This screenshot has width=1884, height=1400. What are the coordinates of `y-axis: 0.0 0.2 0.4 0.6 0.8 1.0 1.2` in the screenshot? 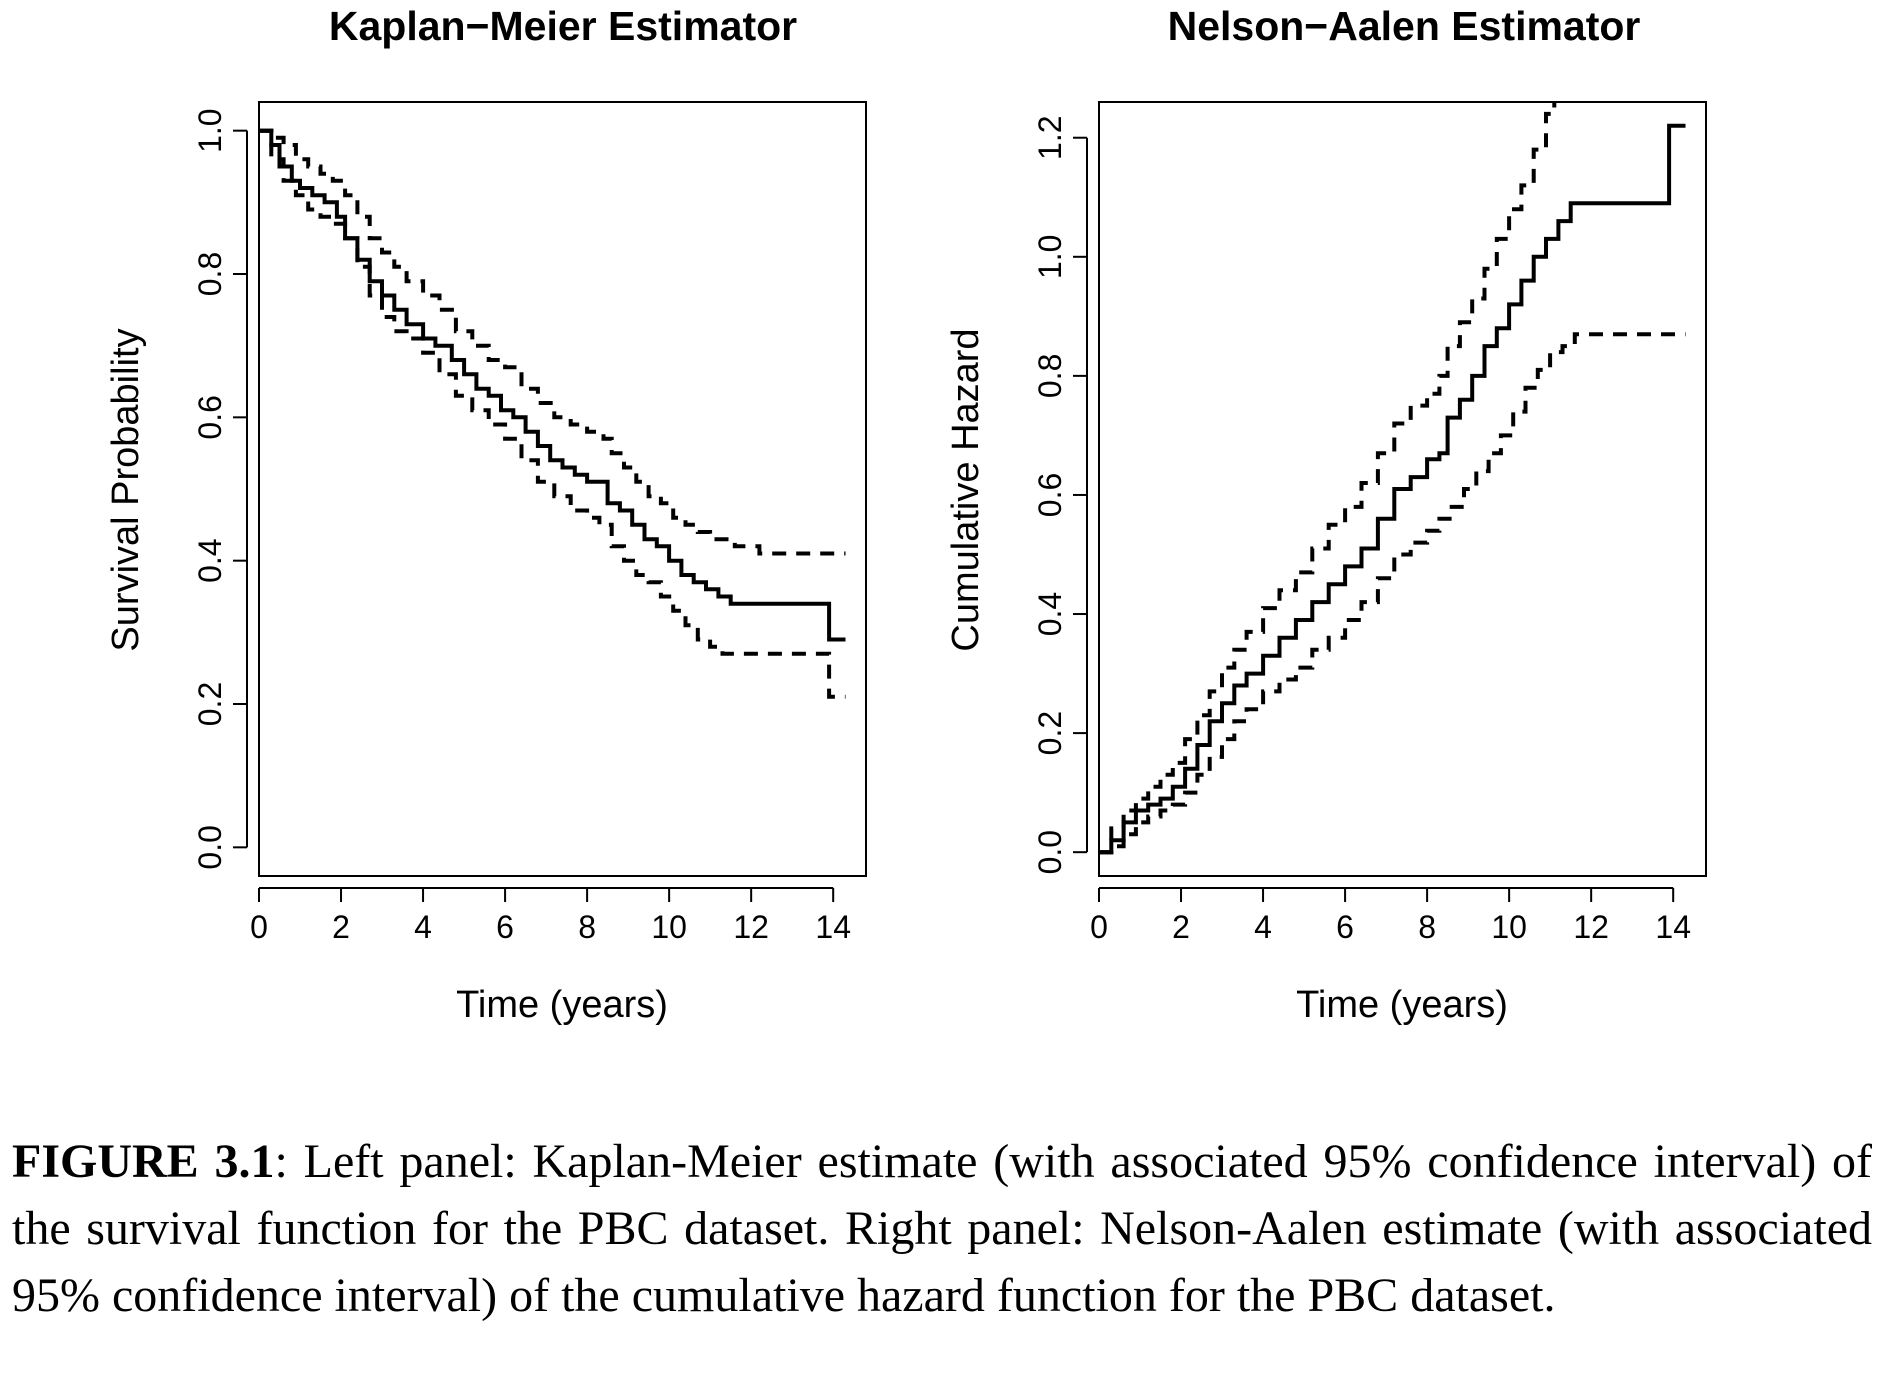 It's located at (1060, 494).